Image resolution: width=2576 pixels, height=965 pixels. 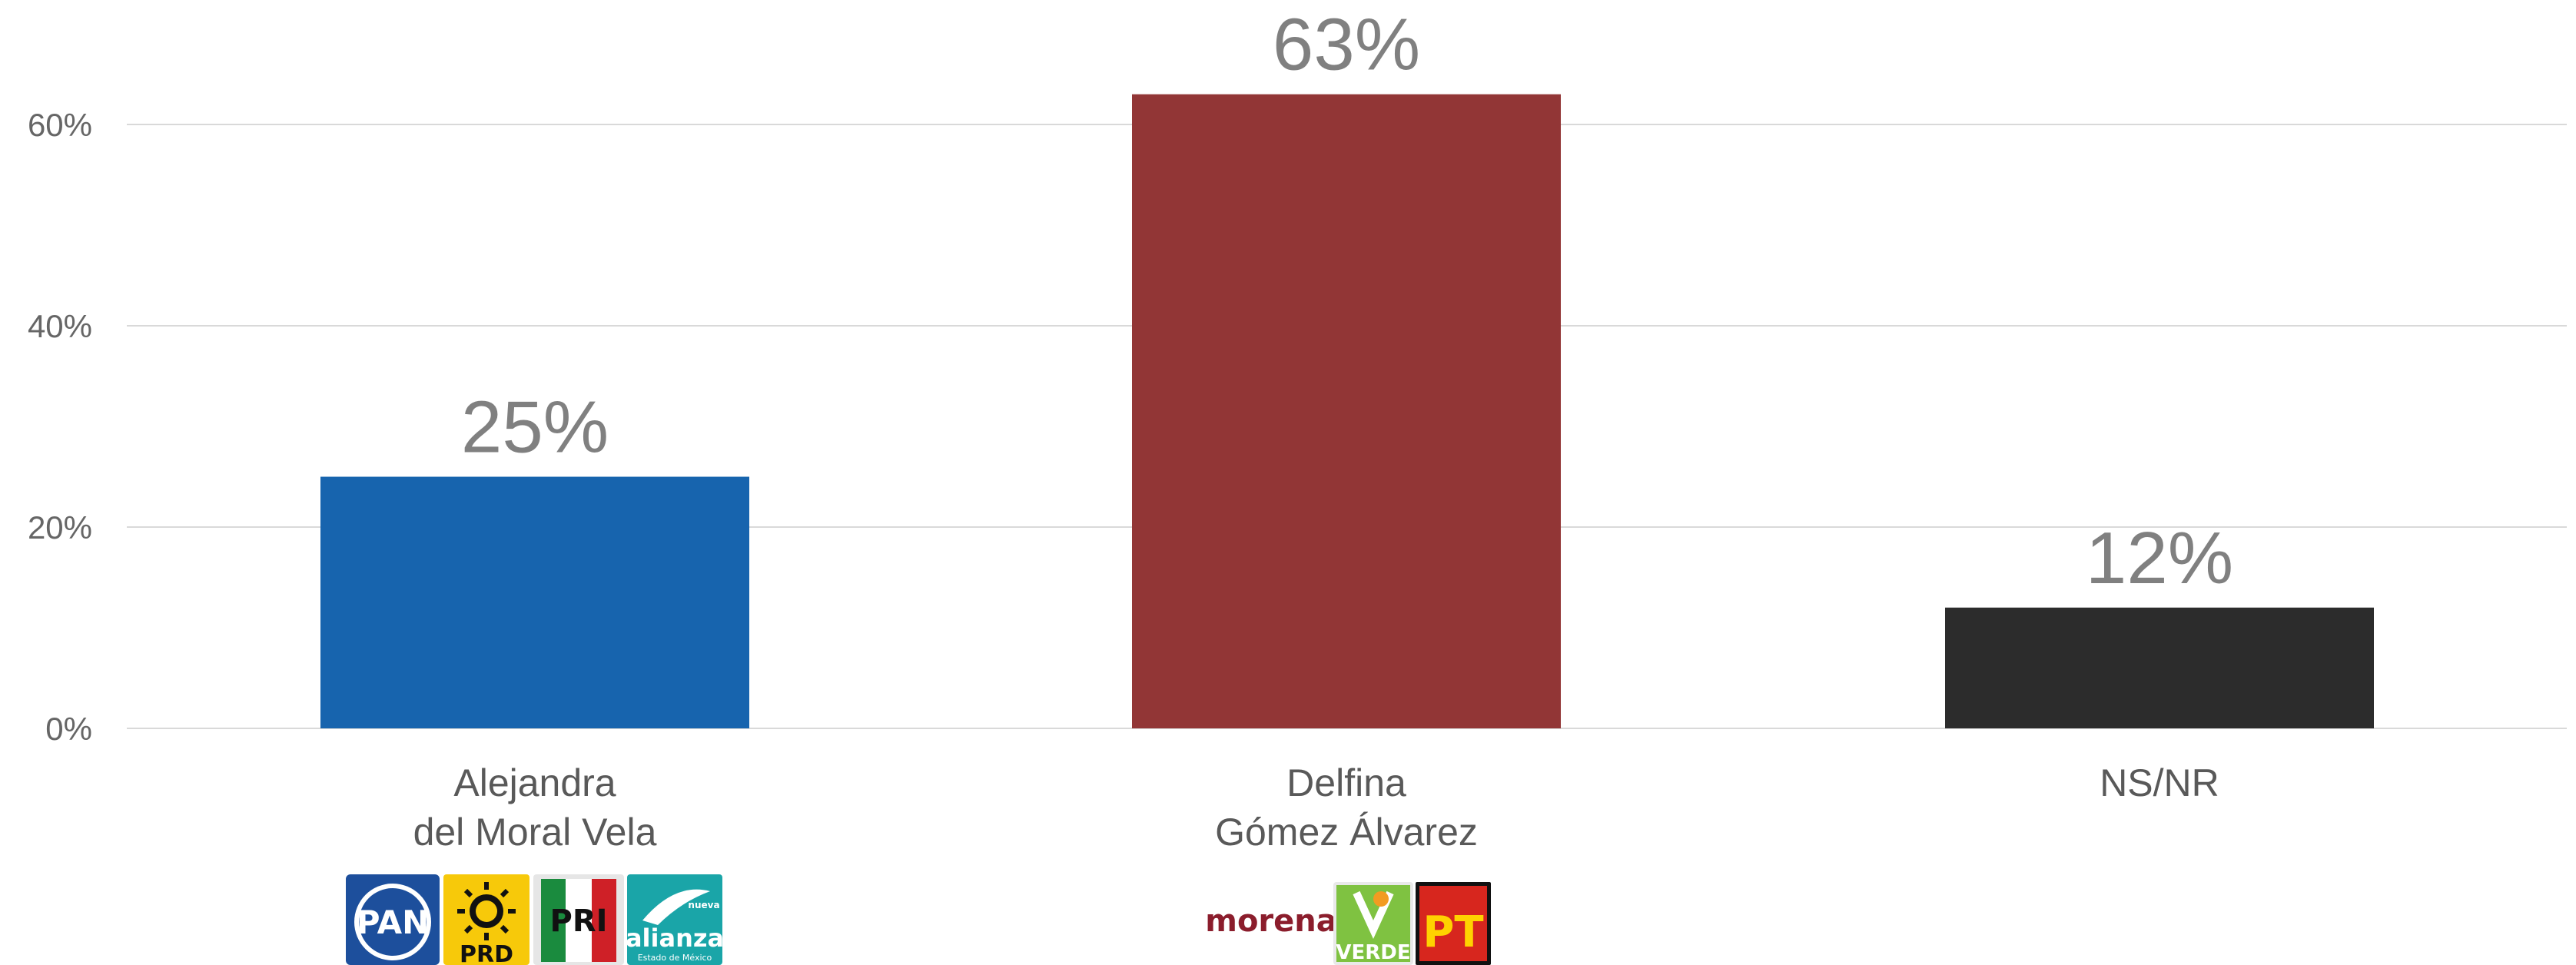 I want to click on category-label-1-line-2: del Moral Vela, so click(x=535, y=832).